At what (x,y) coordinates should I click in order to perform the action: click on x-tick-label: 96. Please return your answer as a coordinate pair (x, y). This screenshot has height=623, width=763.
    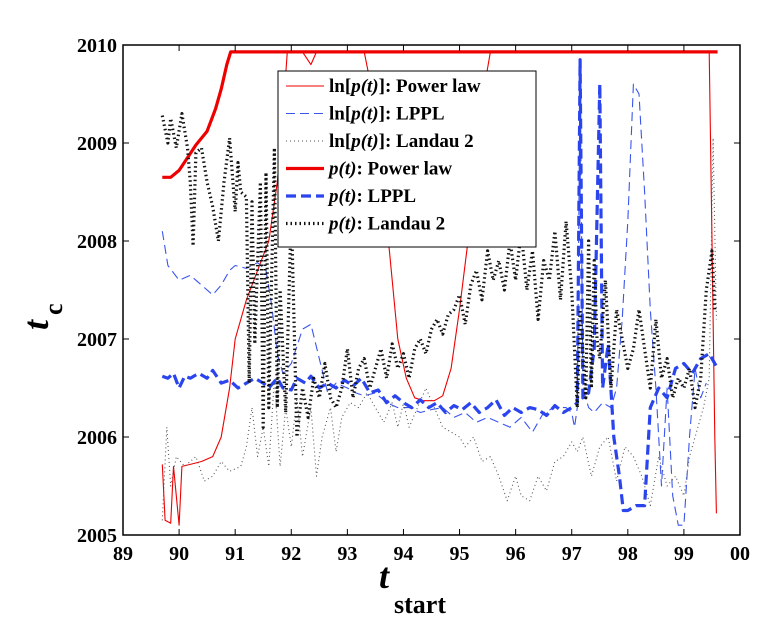
    Looking at the image, I should click on (516, 554).